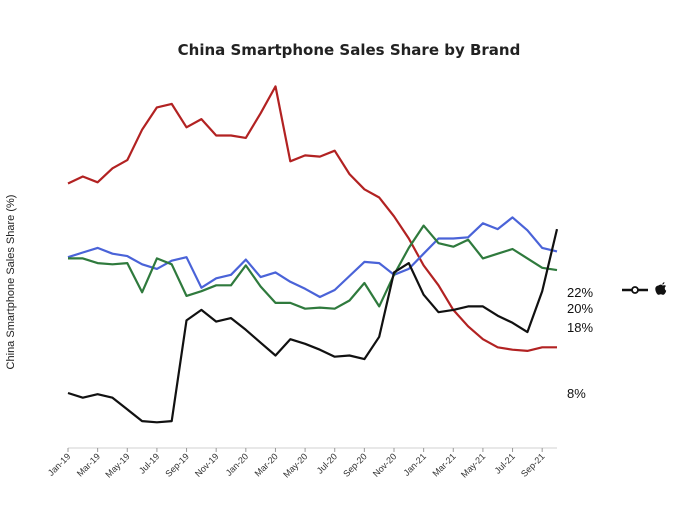 The height and width of the screenshot is (525, 700). I want to click on x-tick-label: Sep-20, so click(355, 465).